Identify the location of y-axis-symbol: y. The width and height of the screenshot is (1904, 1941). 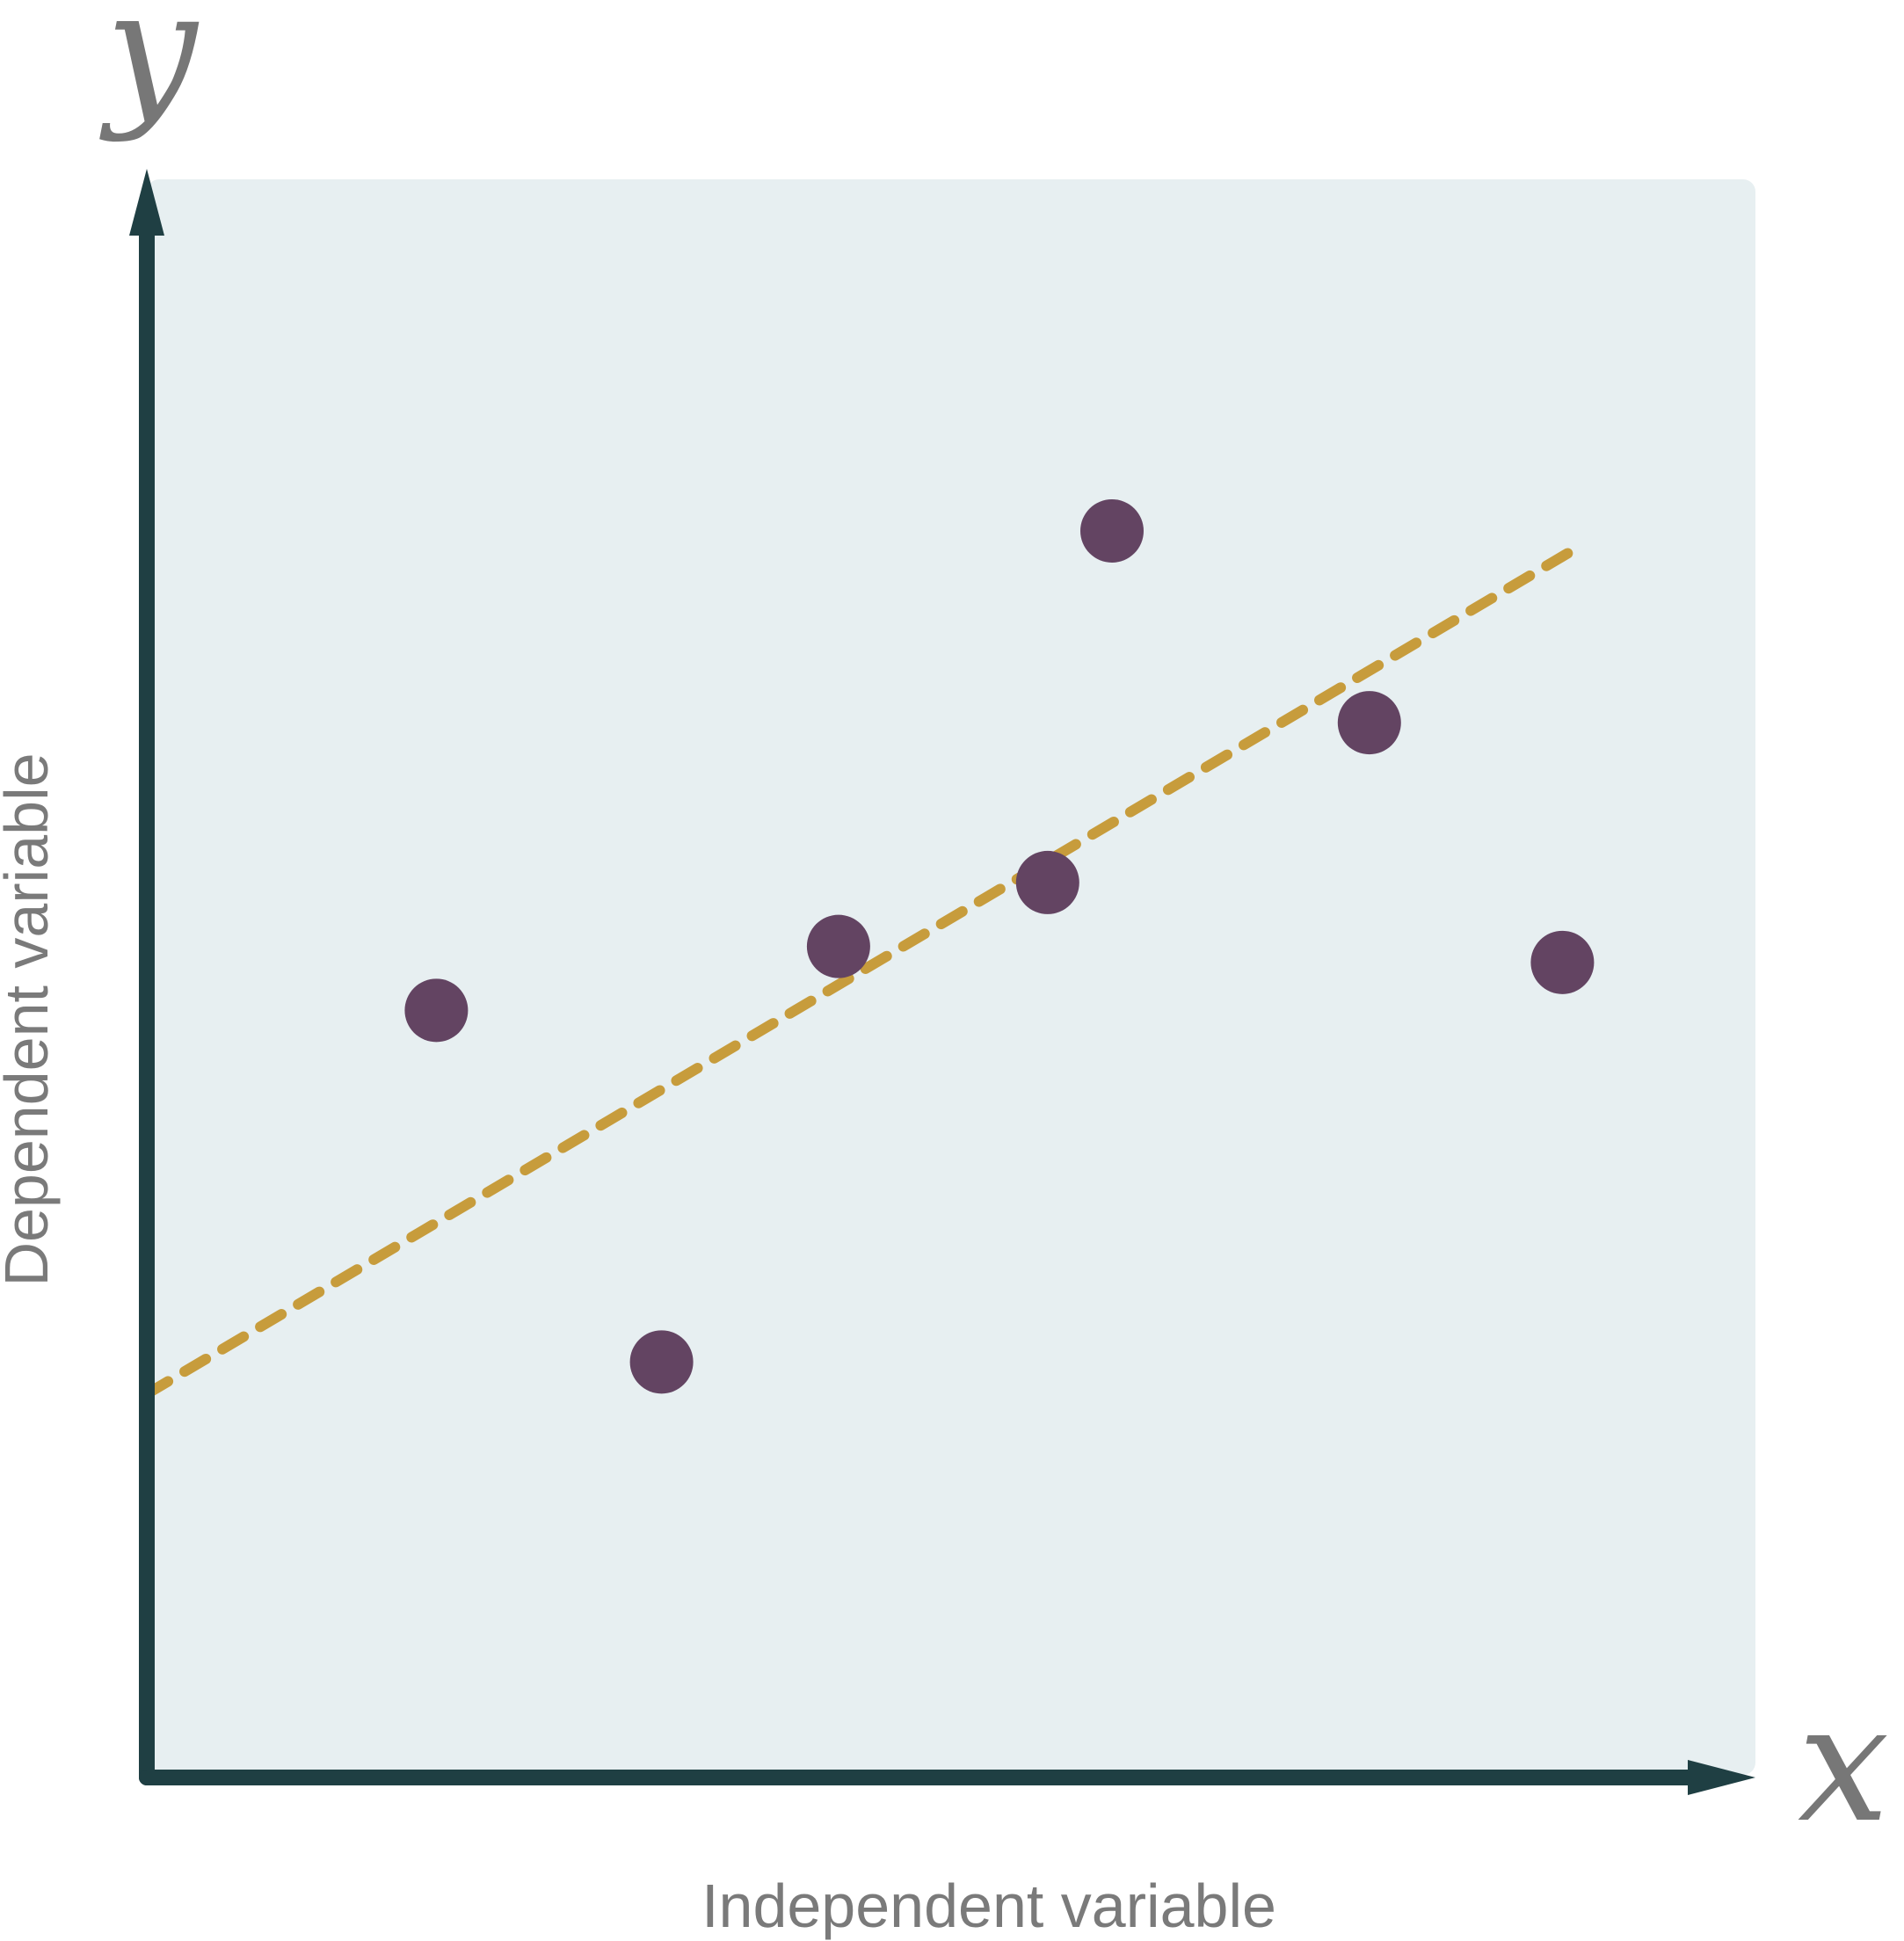
(149, 72).